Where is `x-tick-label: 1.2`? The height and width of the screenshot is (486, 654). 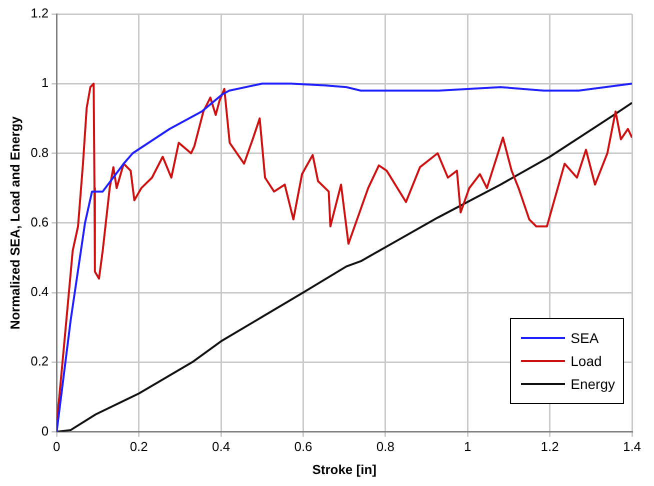 x-tick-label: 1.2 is located at coordinates (549, 446).